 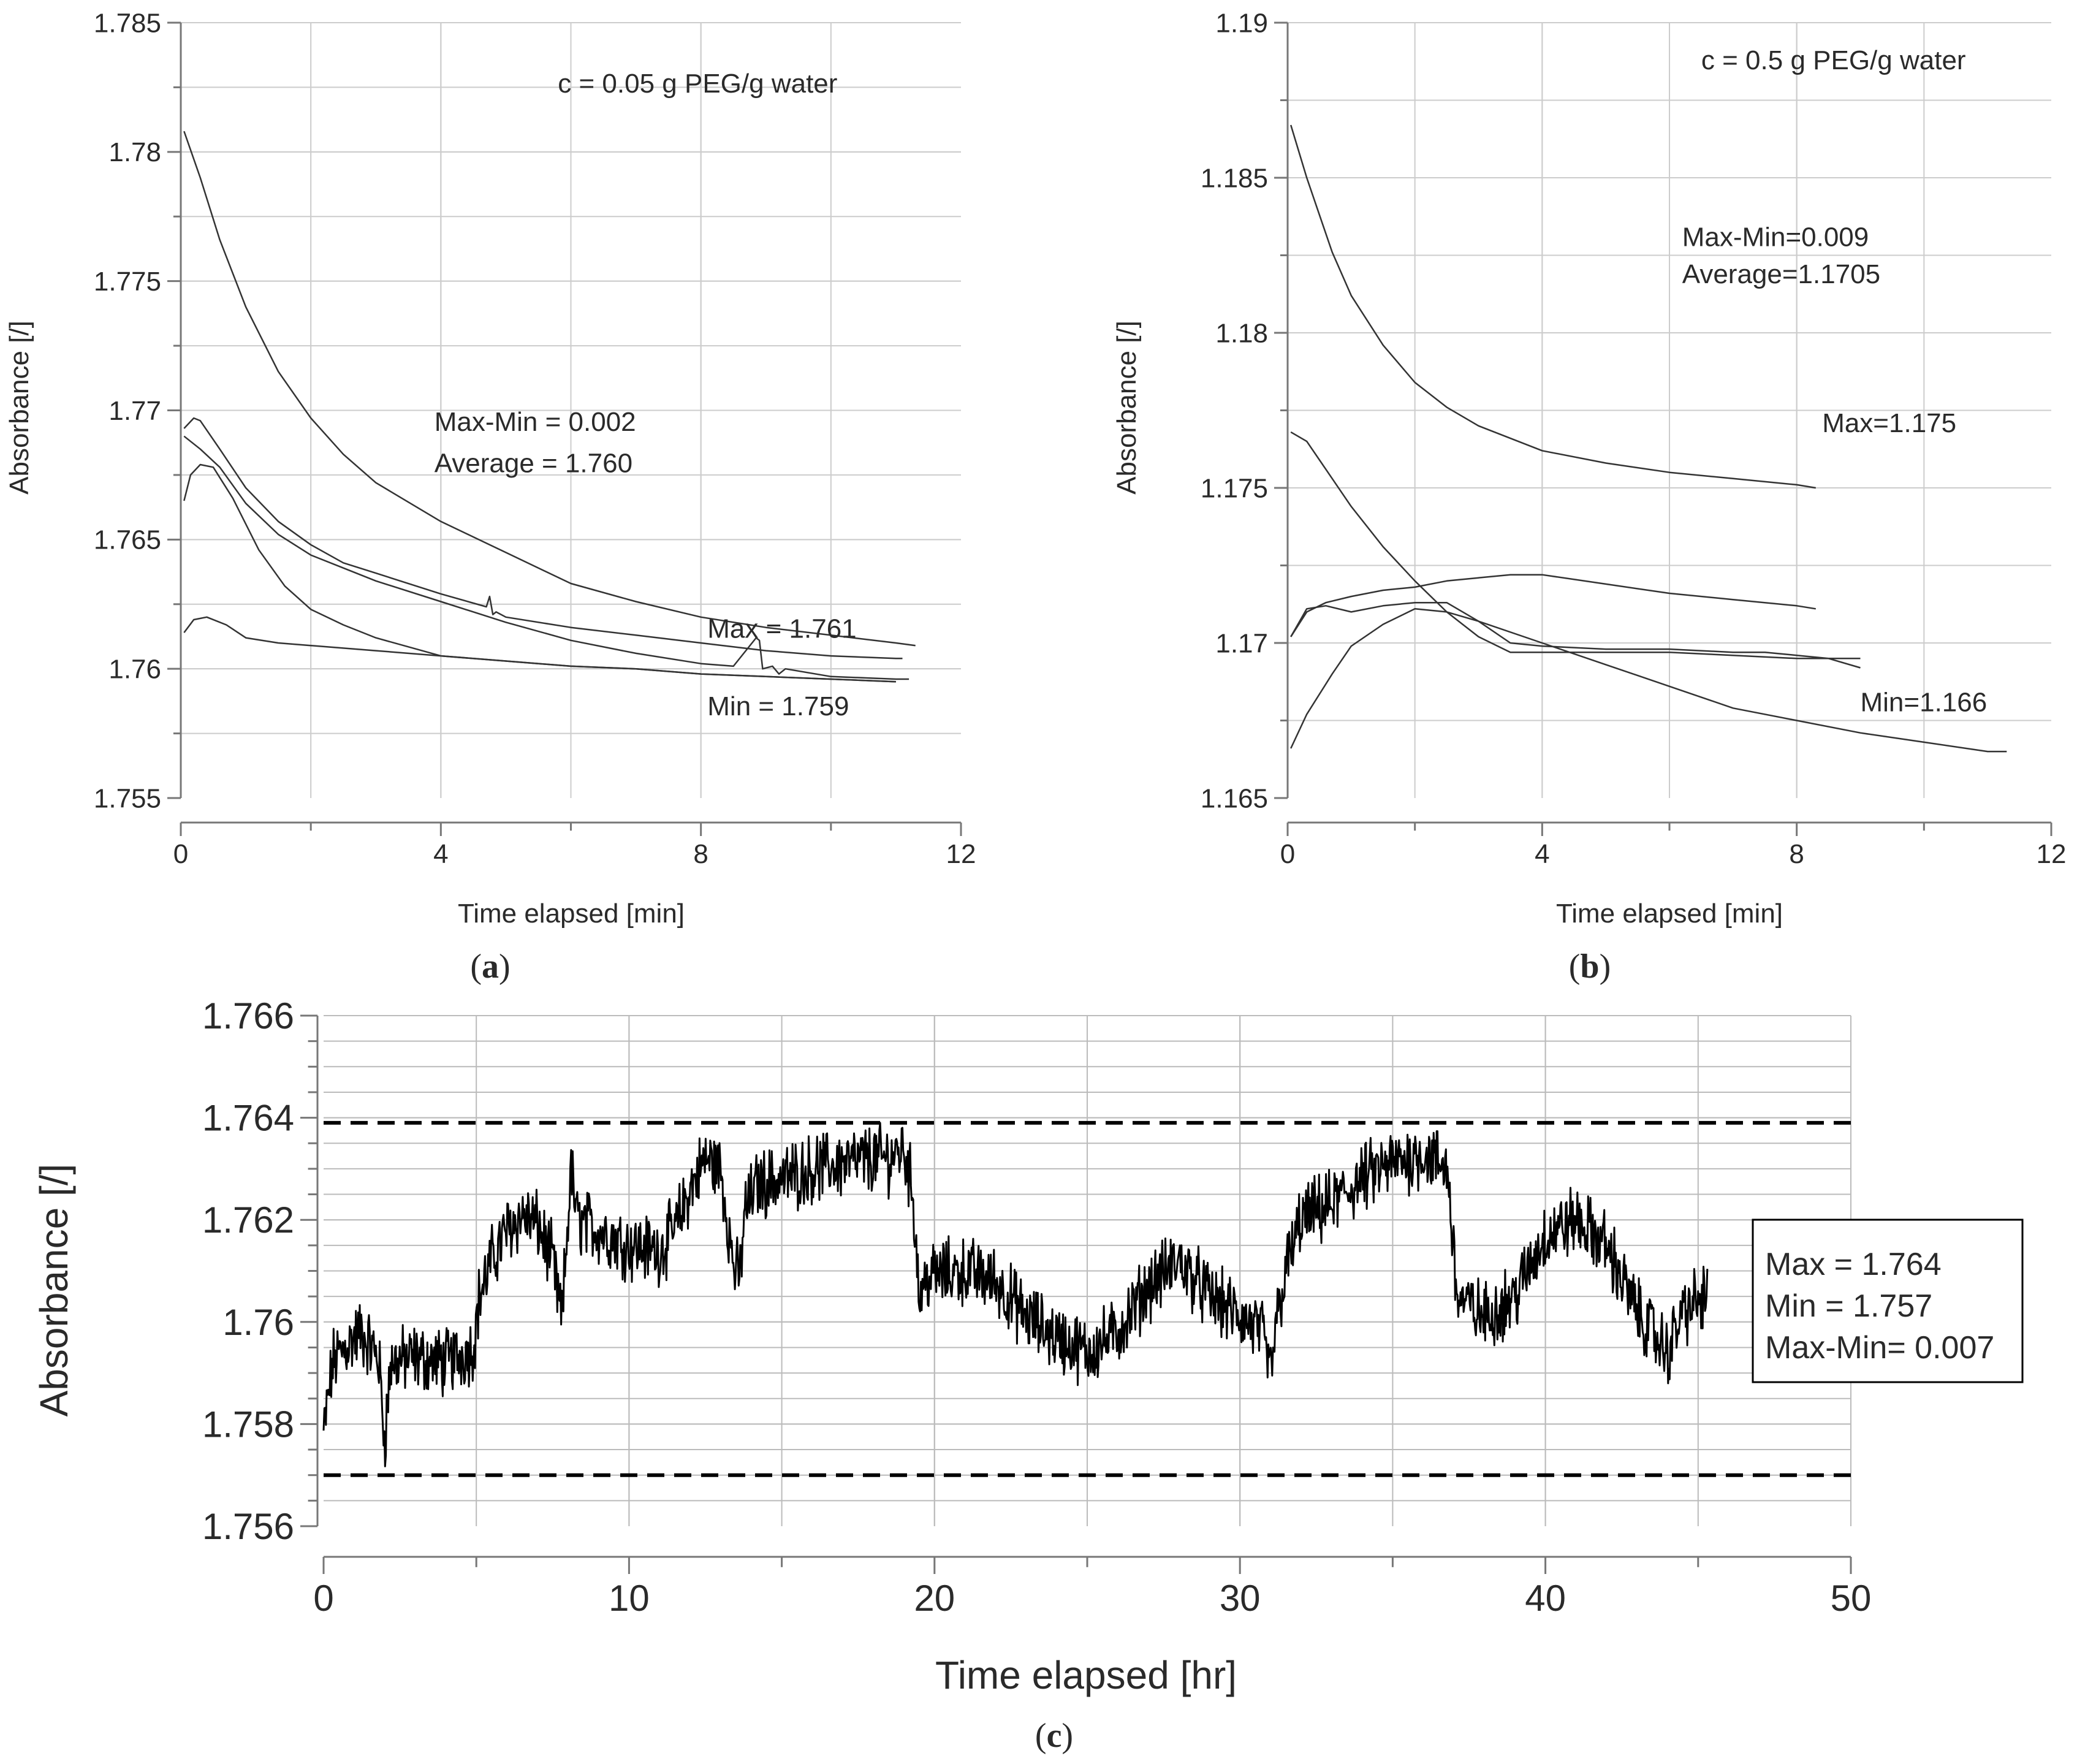 I want to click on annotation-text: Min=1.166, so click(x=1925, y=702).